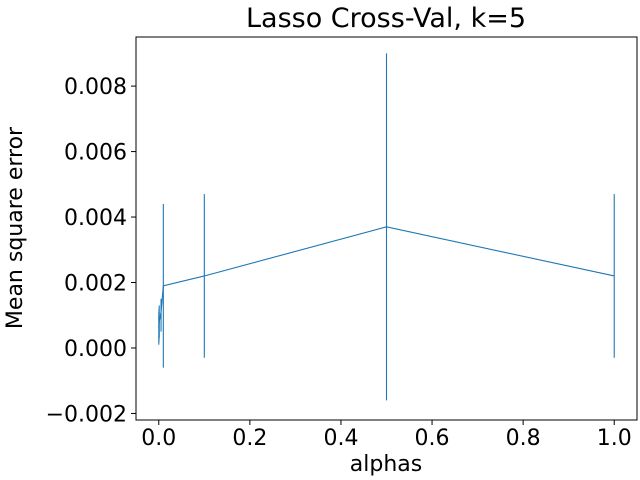 Image resolution: width=640 pixels, height=480 pixels. I want to click on y-tick-label: 0.006, so click(95, 153).